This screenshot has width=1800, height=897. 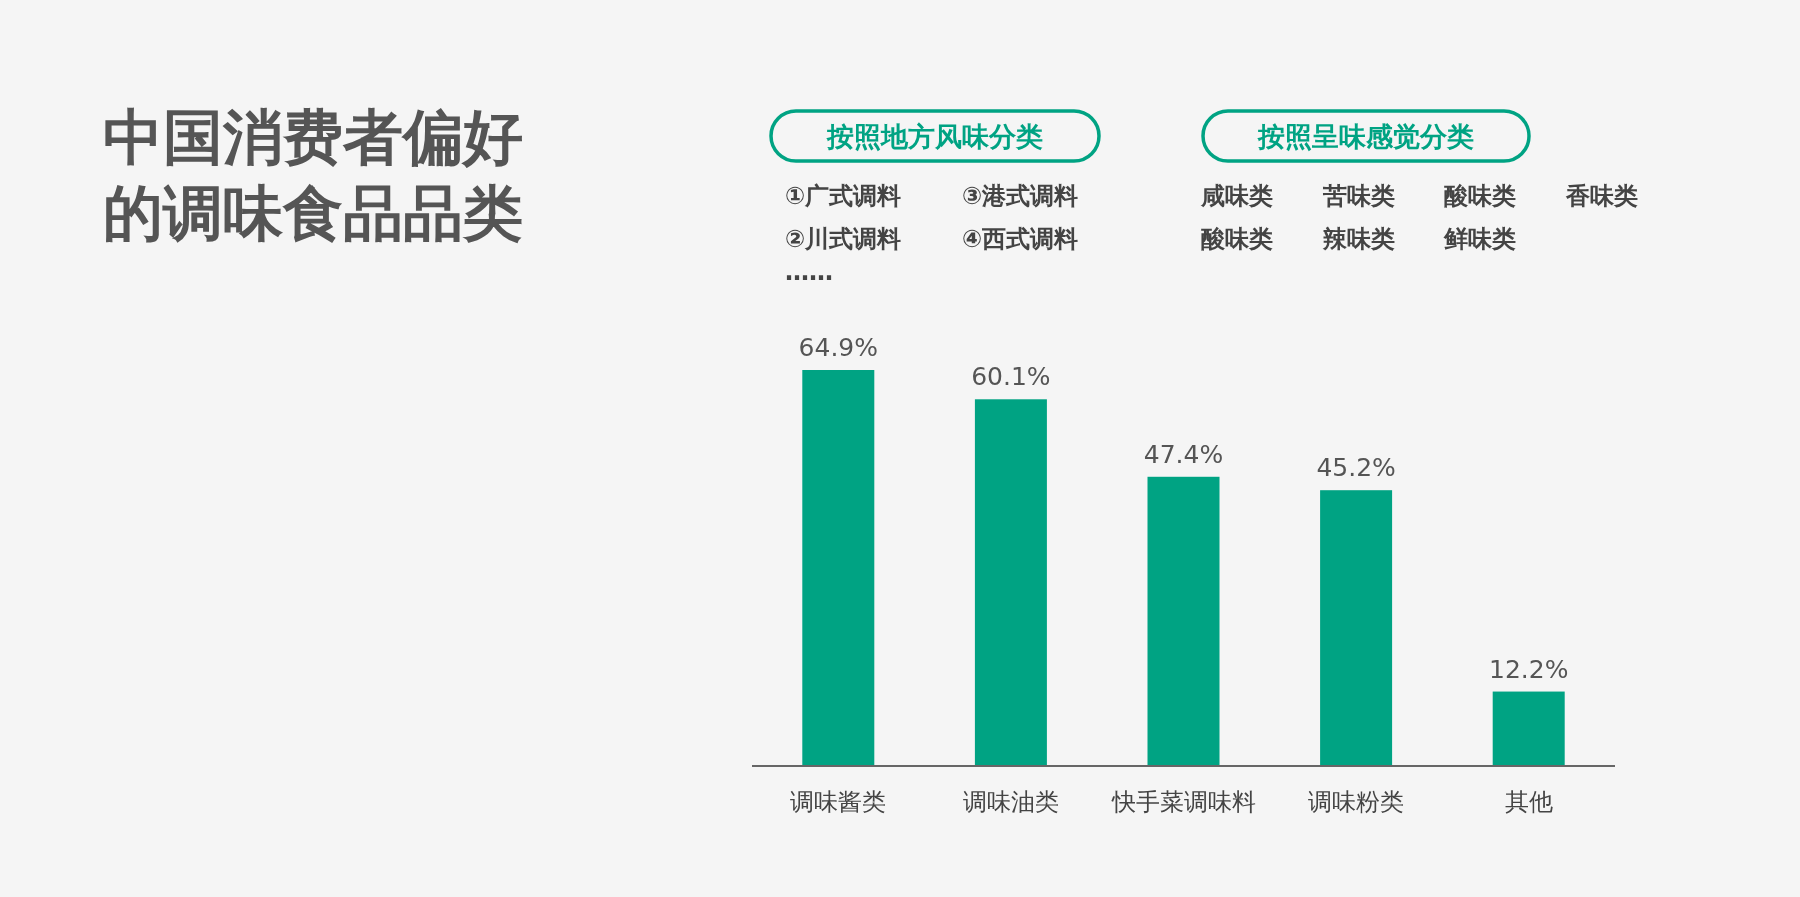 I want to click on annotation: ②川式调料, so click(x=843, y=239).